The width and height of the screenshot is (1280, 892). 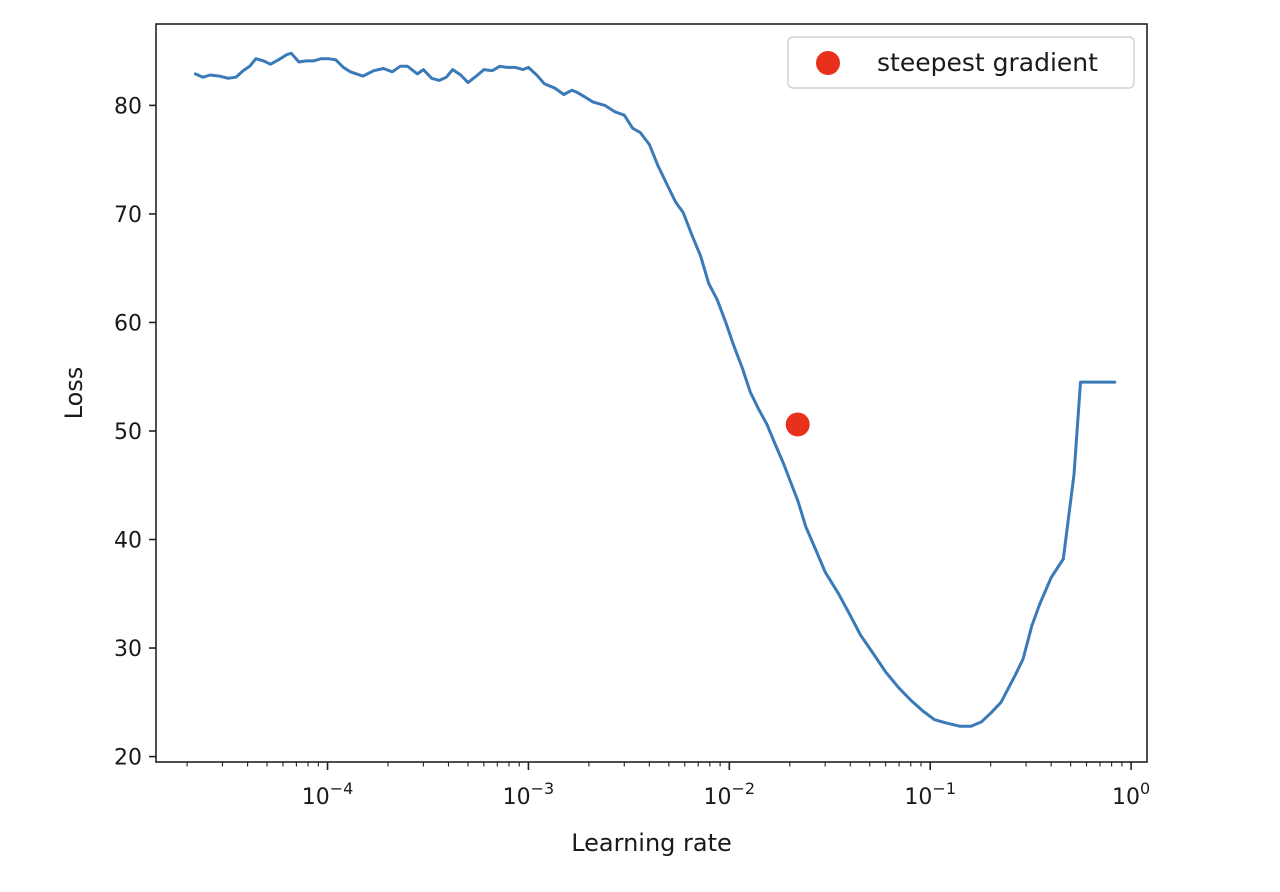 I want to click on legend-box, so click(x=961, y=62).